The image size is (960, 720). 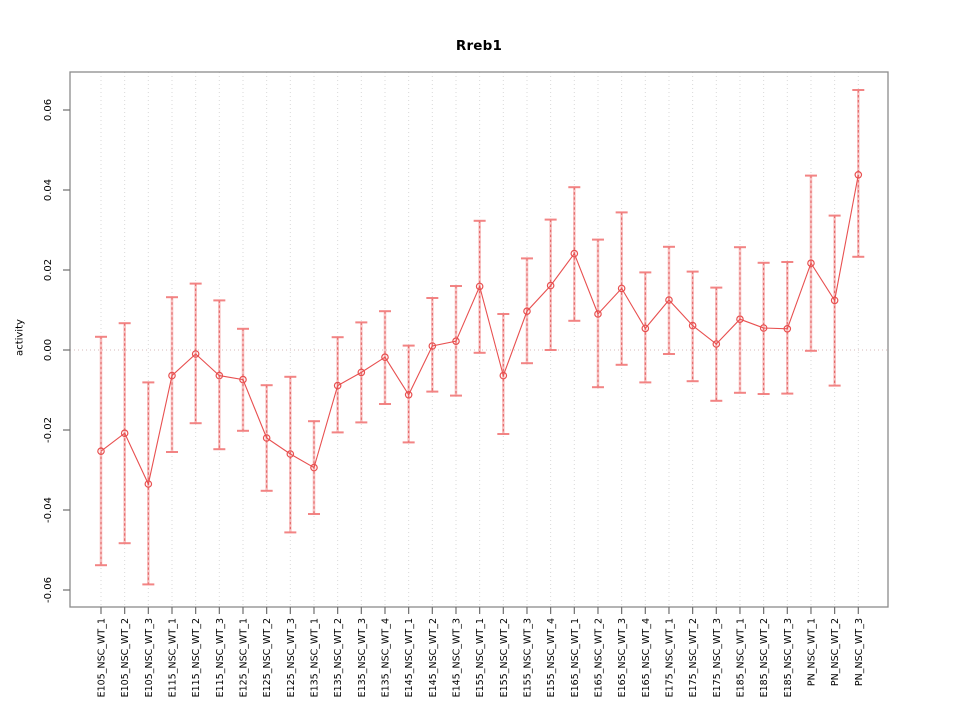 What do you see at coordinates (551, 657) in the screenshot?
I see `x-axis-label: E155_NSC_WT_4` at bounding box center [551, 657].